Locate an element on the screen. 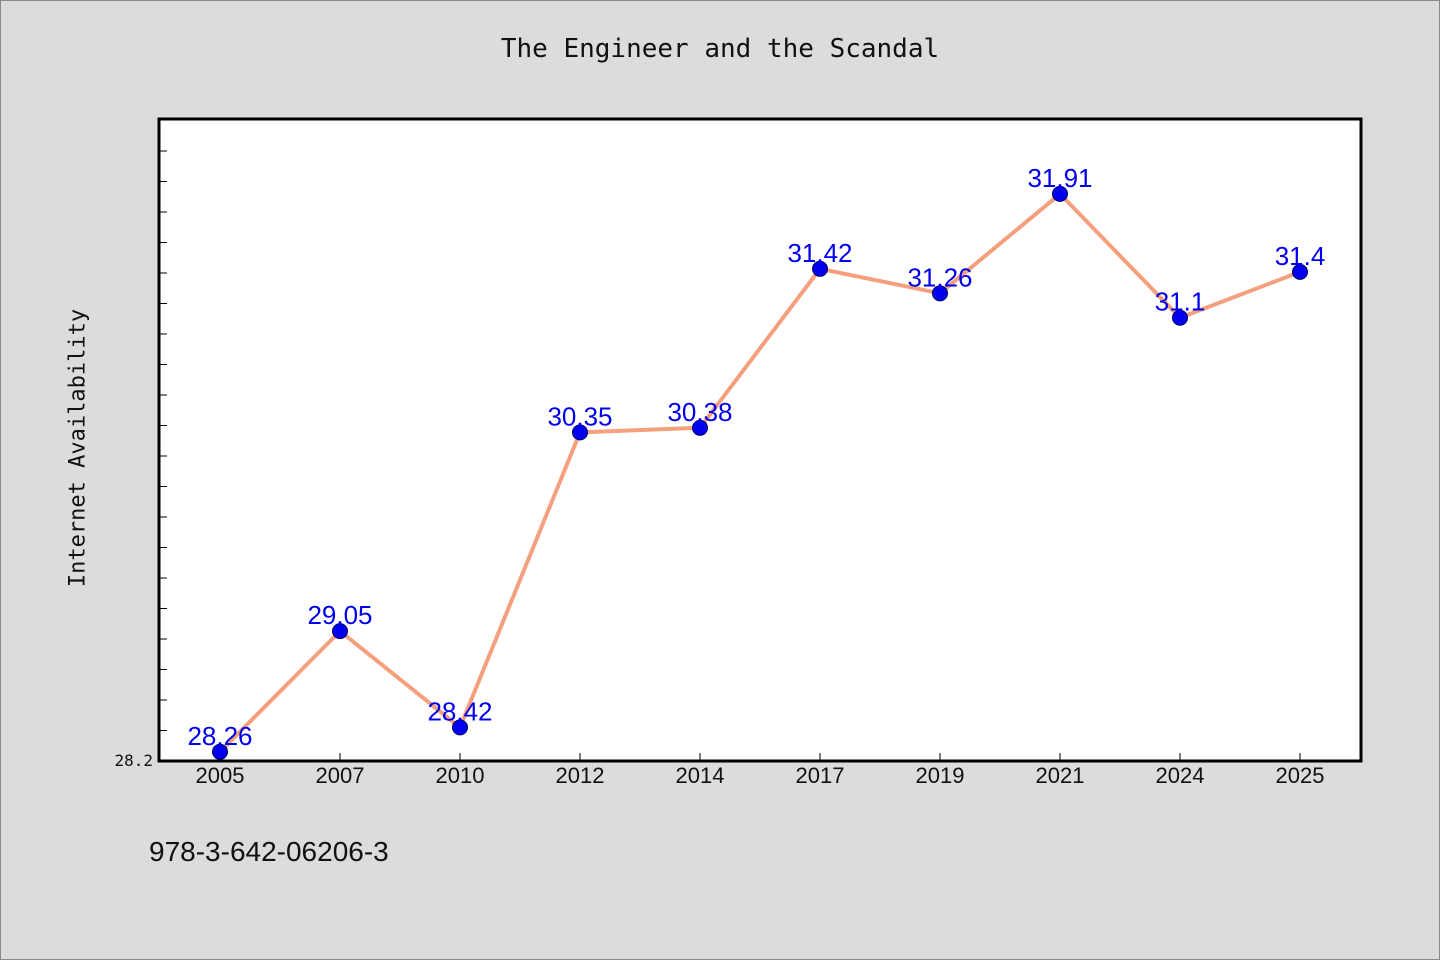  chart-title: The Engineer and the Scandal is located at coordinates (720, 49).